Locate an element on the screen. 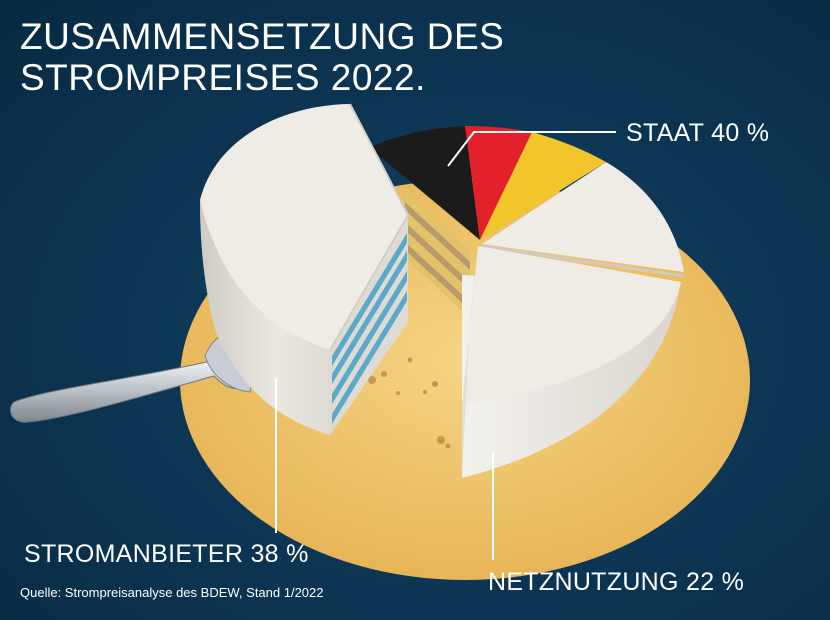 Image resolution: width=830 pixels, height=620 pixels. slice-staat-white is located at coordinates (583, 217).